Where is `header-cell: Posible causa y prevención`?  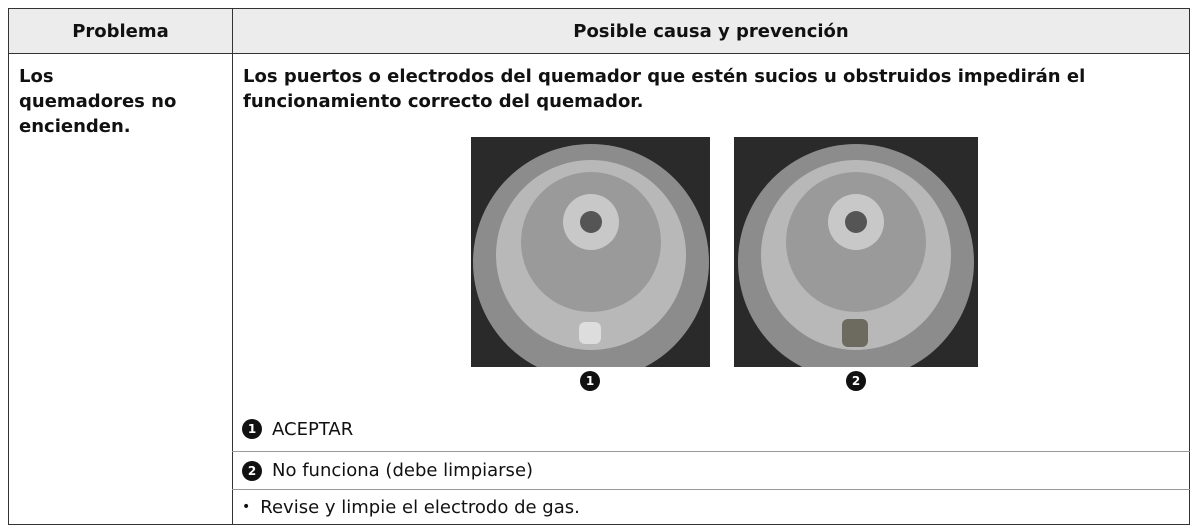
header-cell: Posible causa y prevención is located at coordinates (711, 31).